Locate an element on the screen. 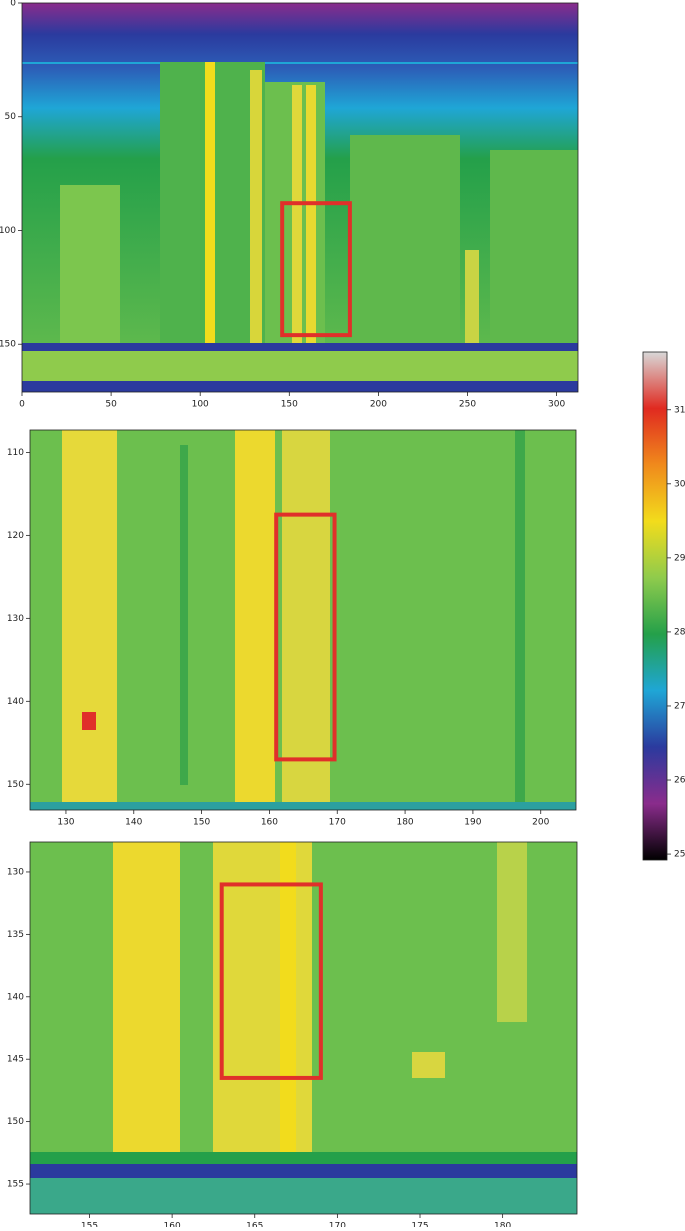 The height and width of the screenshot is (1231, 685). colorbar-tick-label: 28 is located at coordinates (679, 632).